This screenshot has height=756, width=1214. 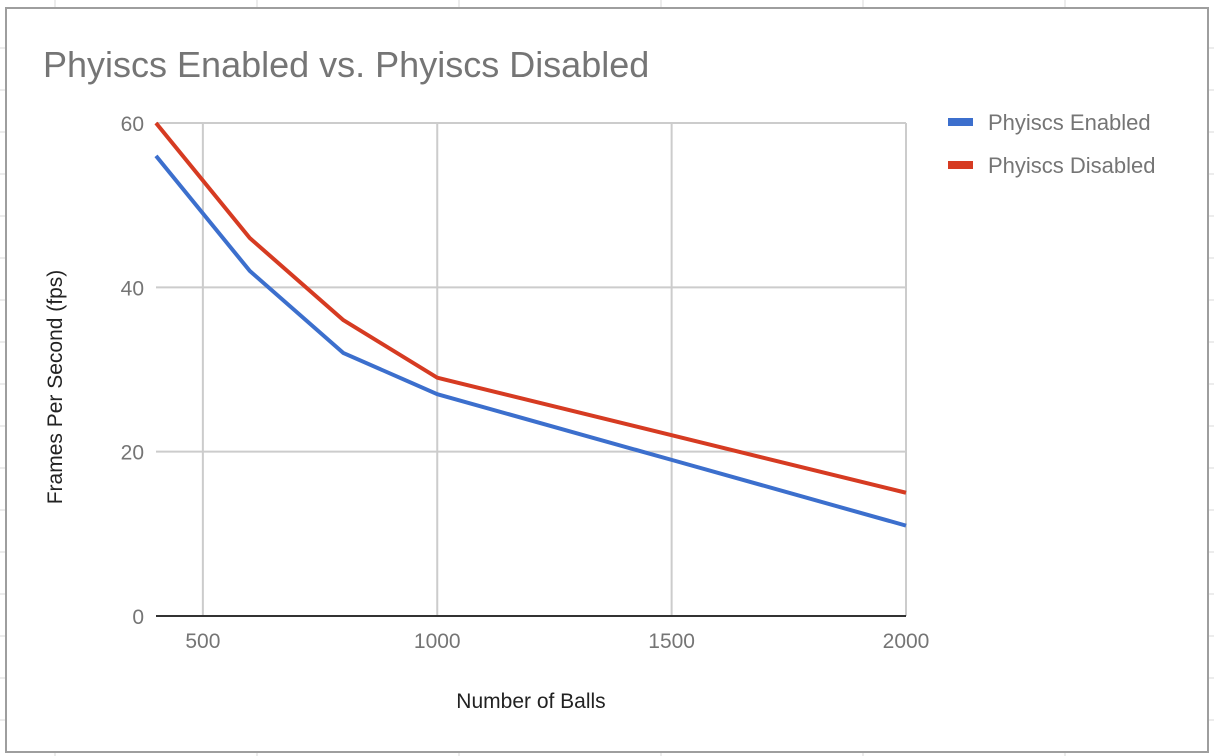 I want to click on y-tick-label: 60, so click(x=132, y=124).